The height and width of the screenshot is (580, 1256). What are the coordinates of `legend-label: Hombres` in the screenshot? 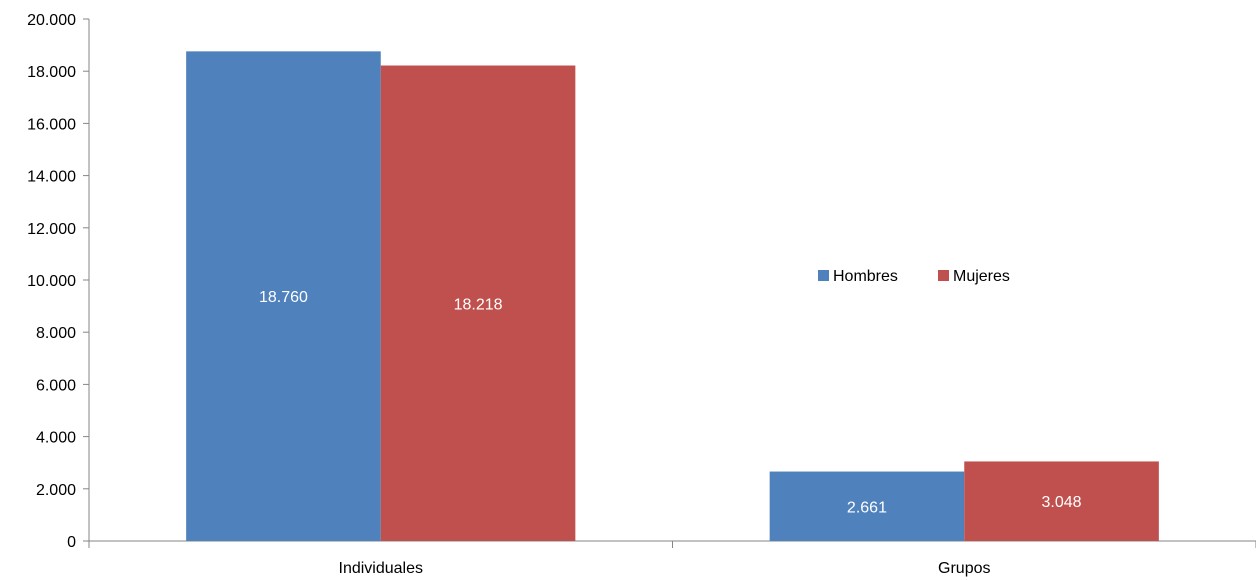 It's located at (865, 276).